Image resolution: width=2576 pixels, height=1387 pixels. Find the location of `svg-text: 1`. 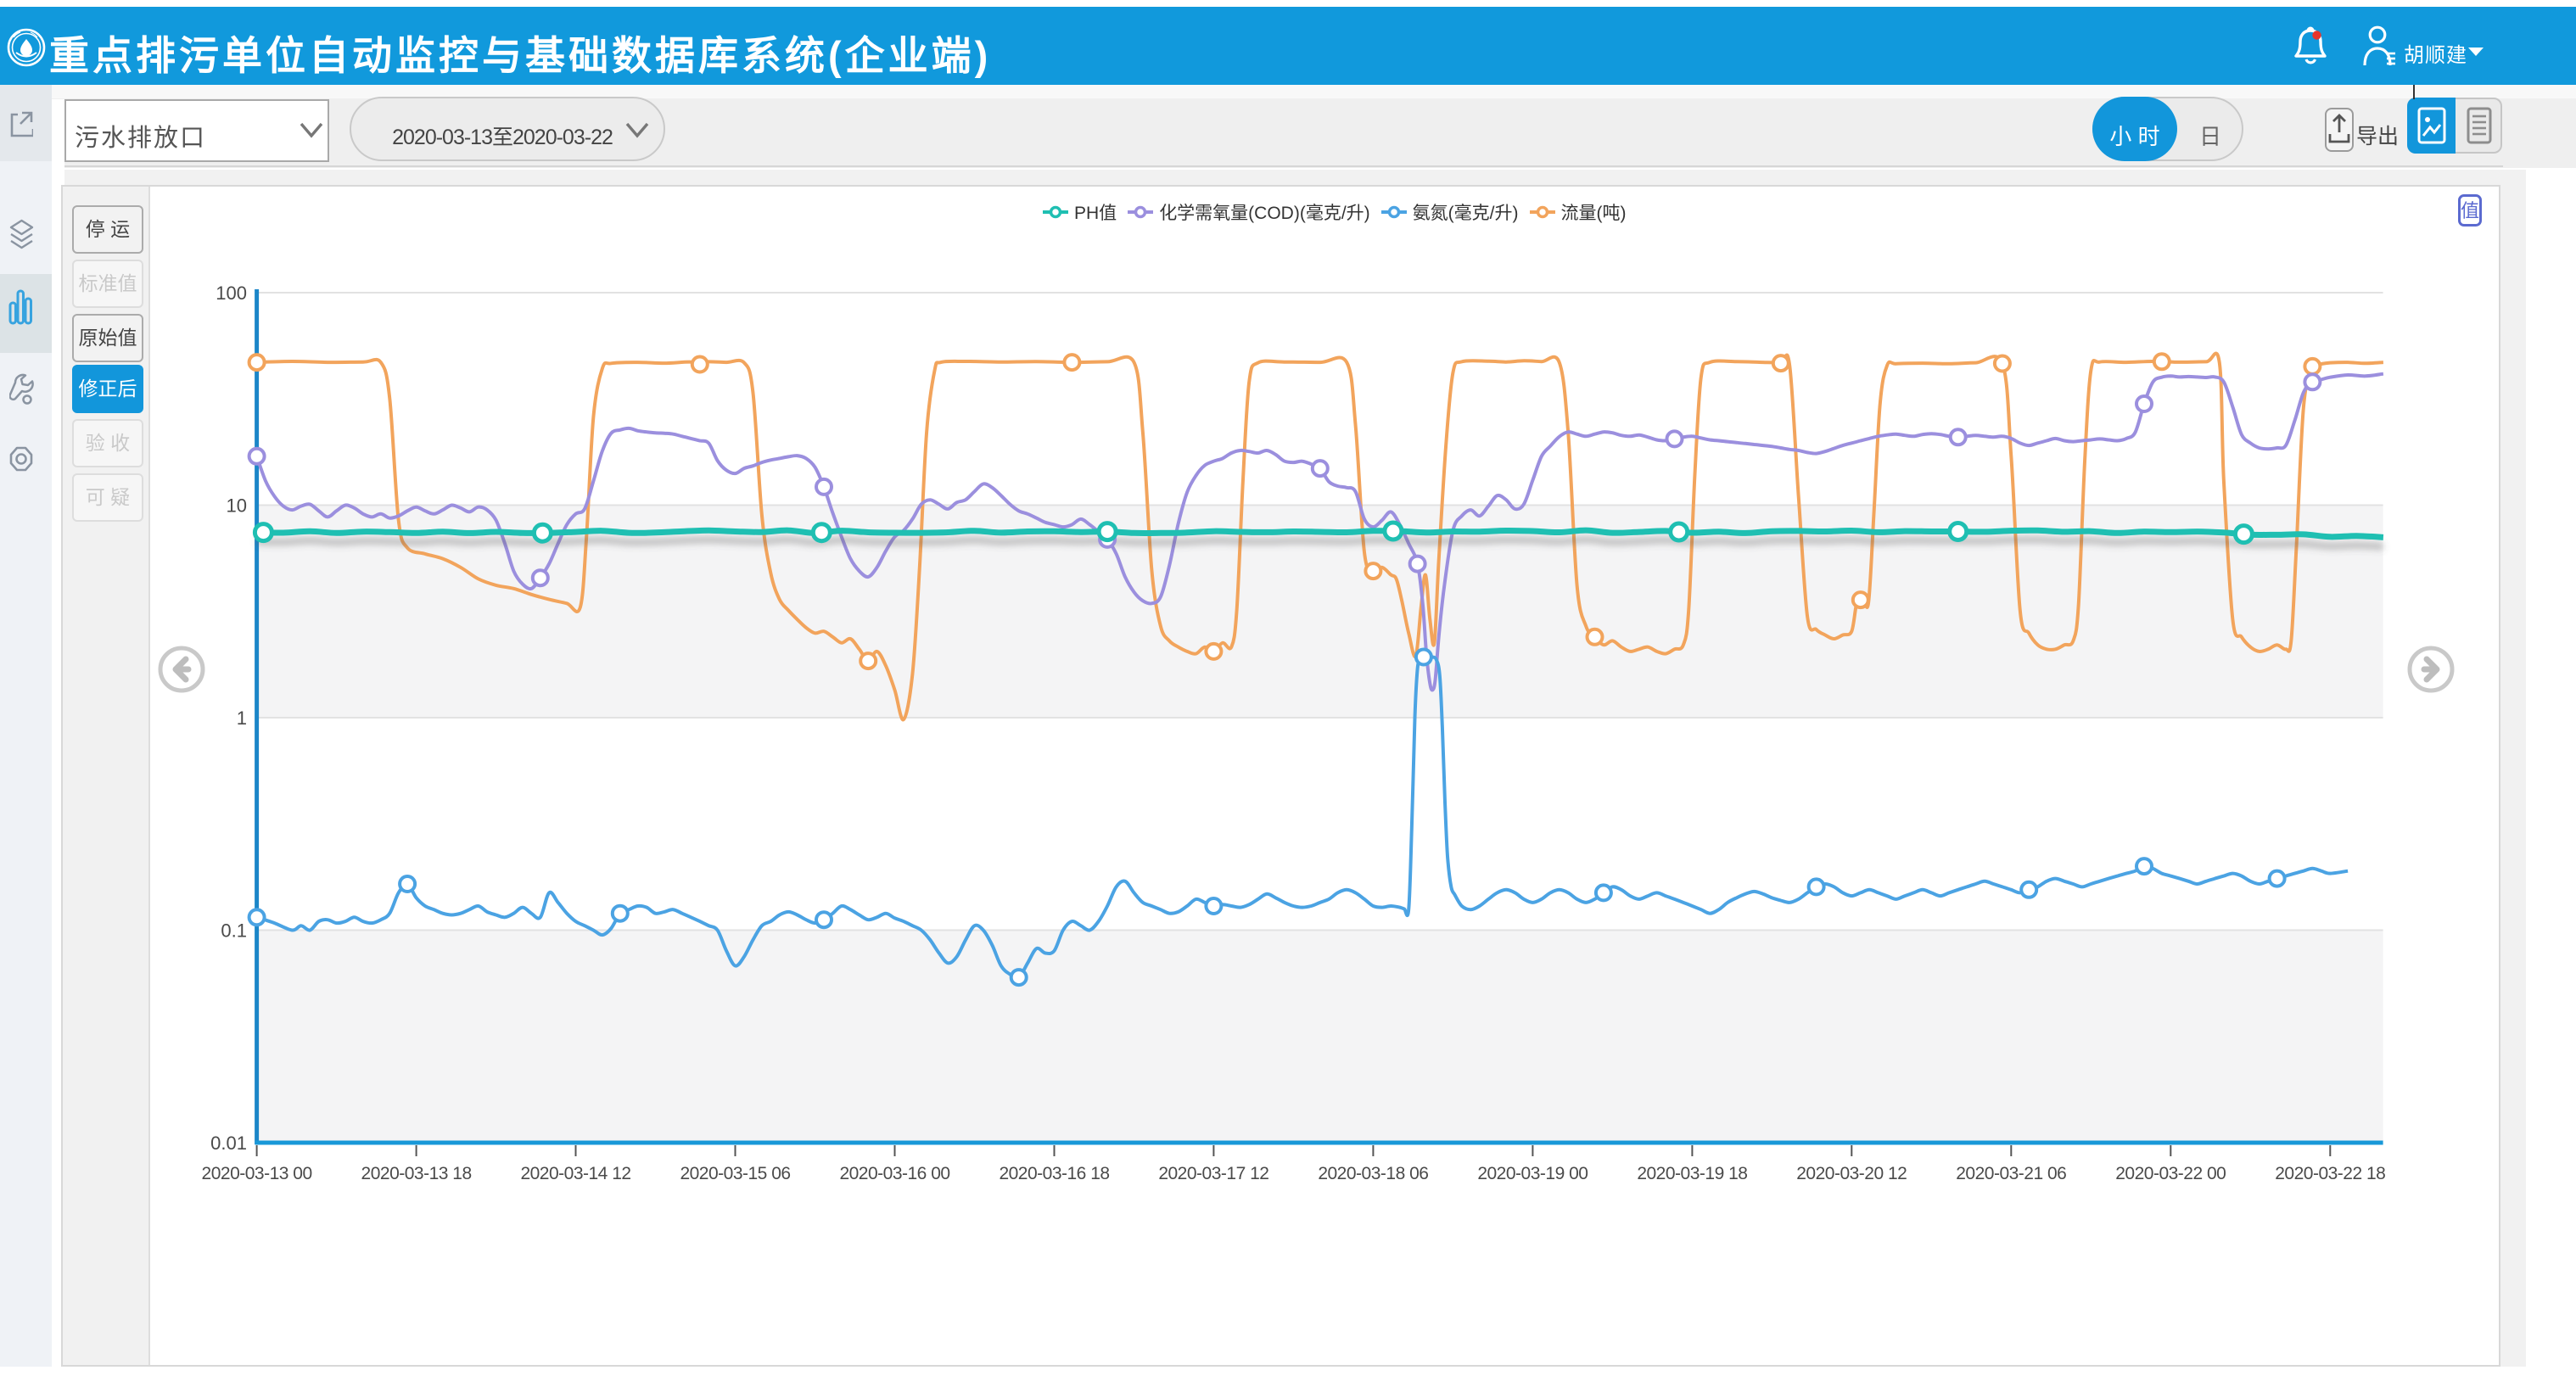

svg-text: 1 is located at coordinates (242, 718).